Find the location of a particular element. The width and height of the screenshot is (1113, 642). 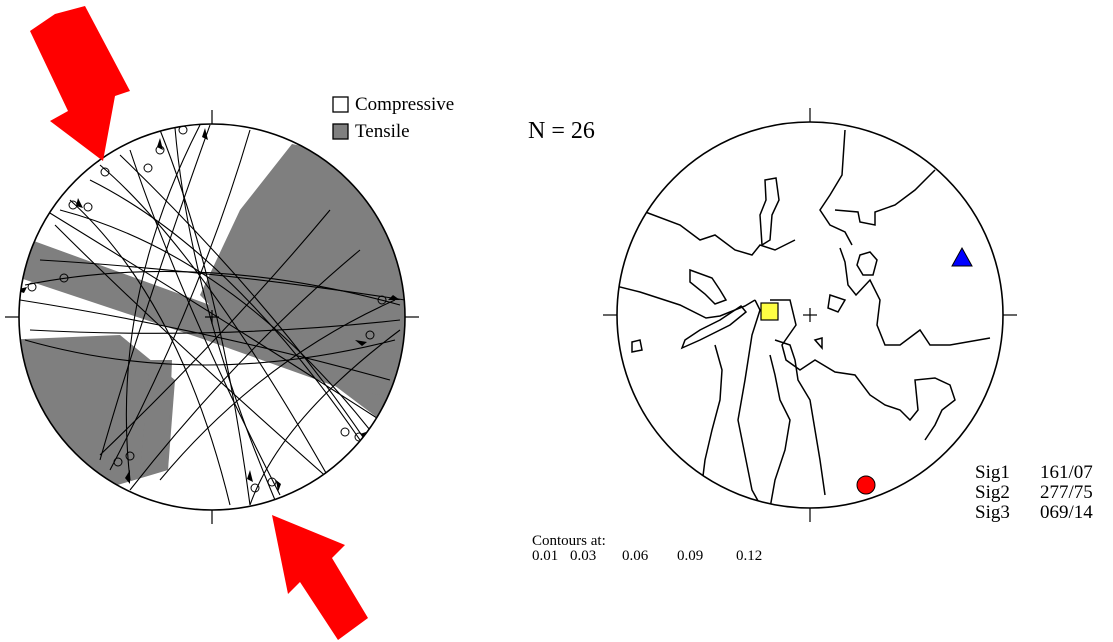

sample-count: N = 26 is located at coordinates (561, 131).